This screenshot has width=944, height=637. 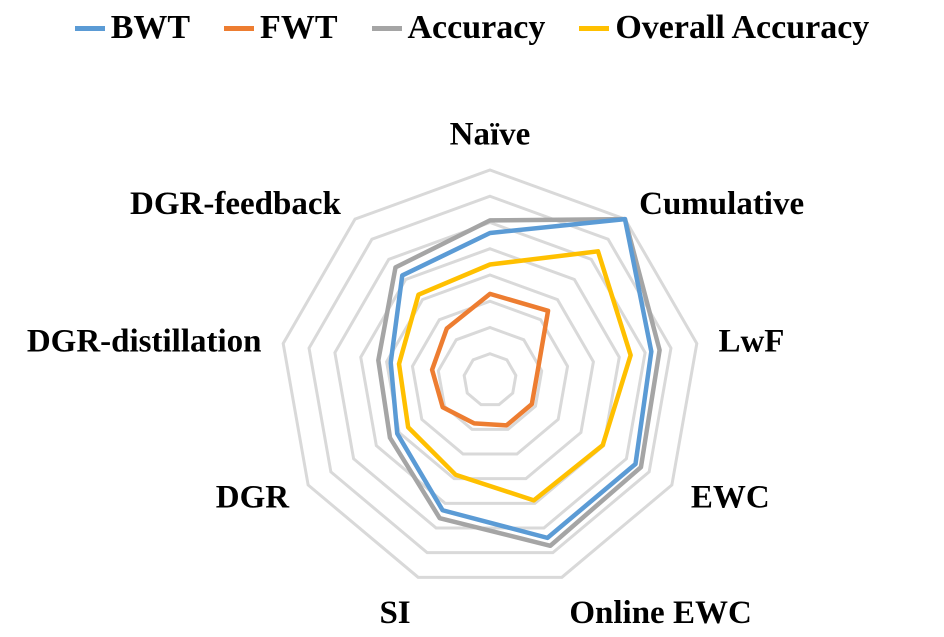 I want to click on legend-label: FWT, so click(x=299, y=27).